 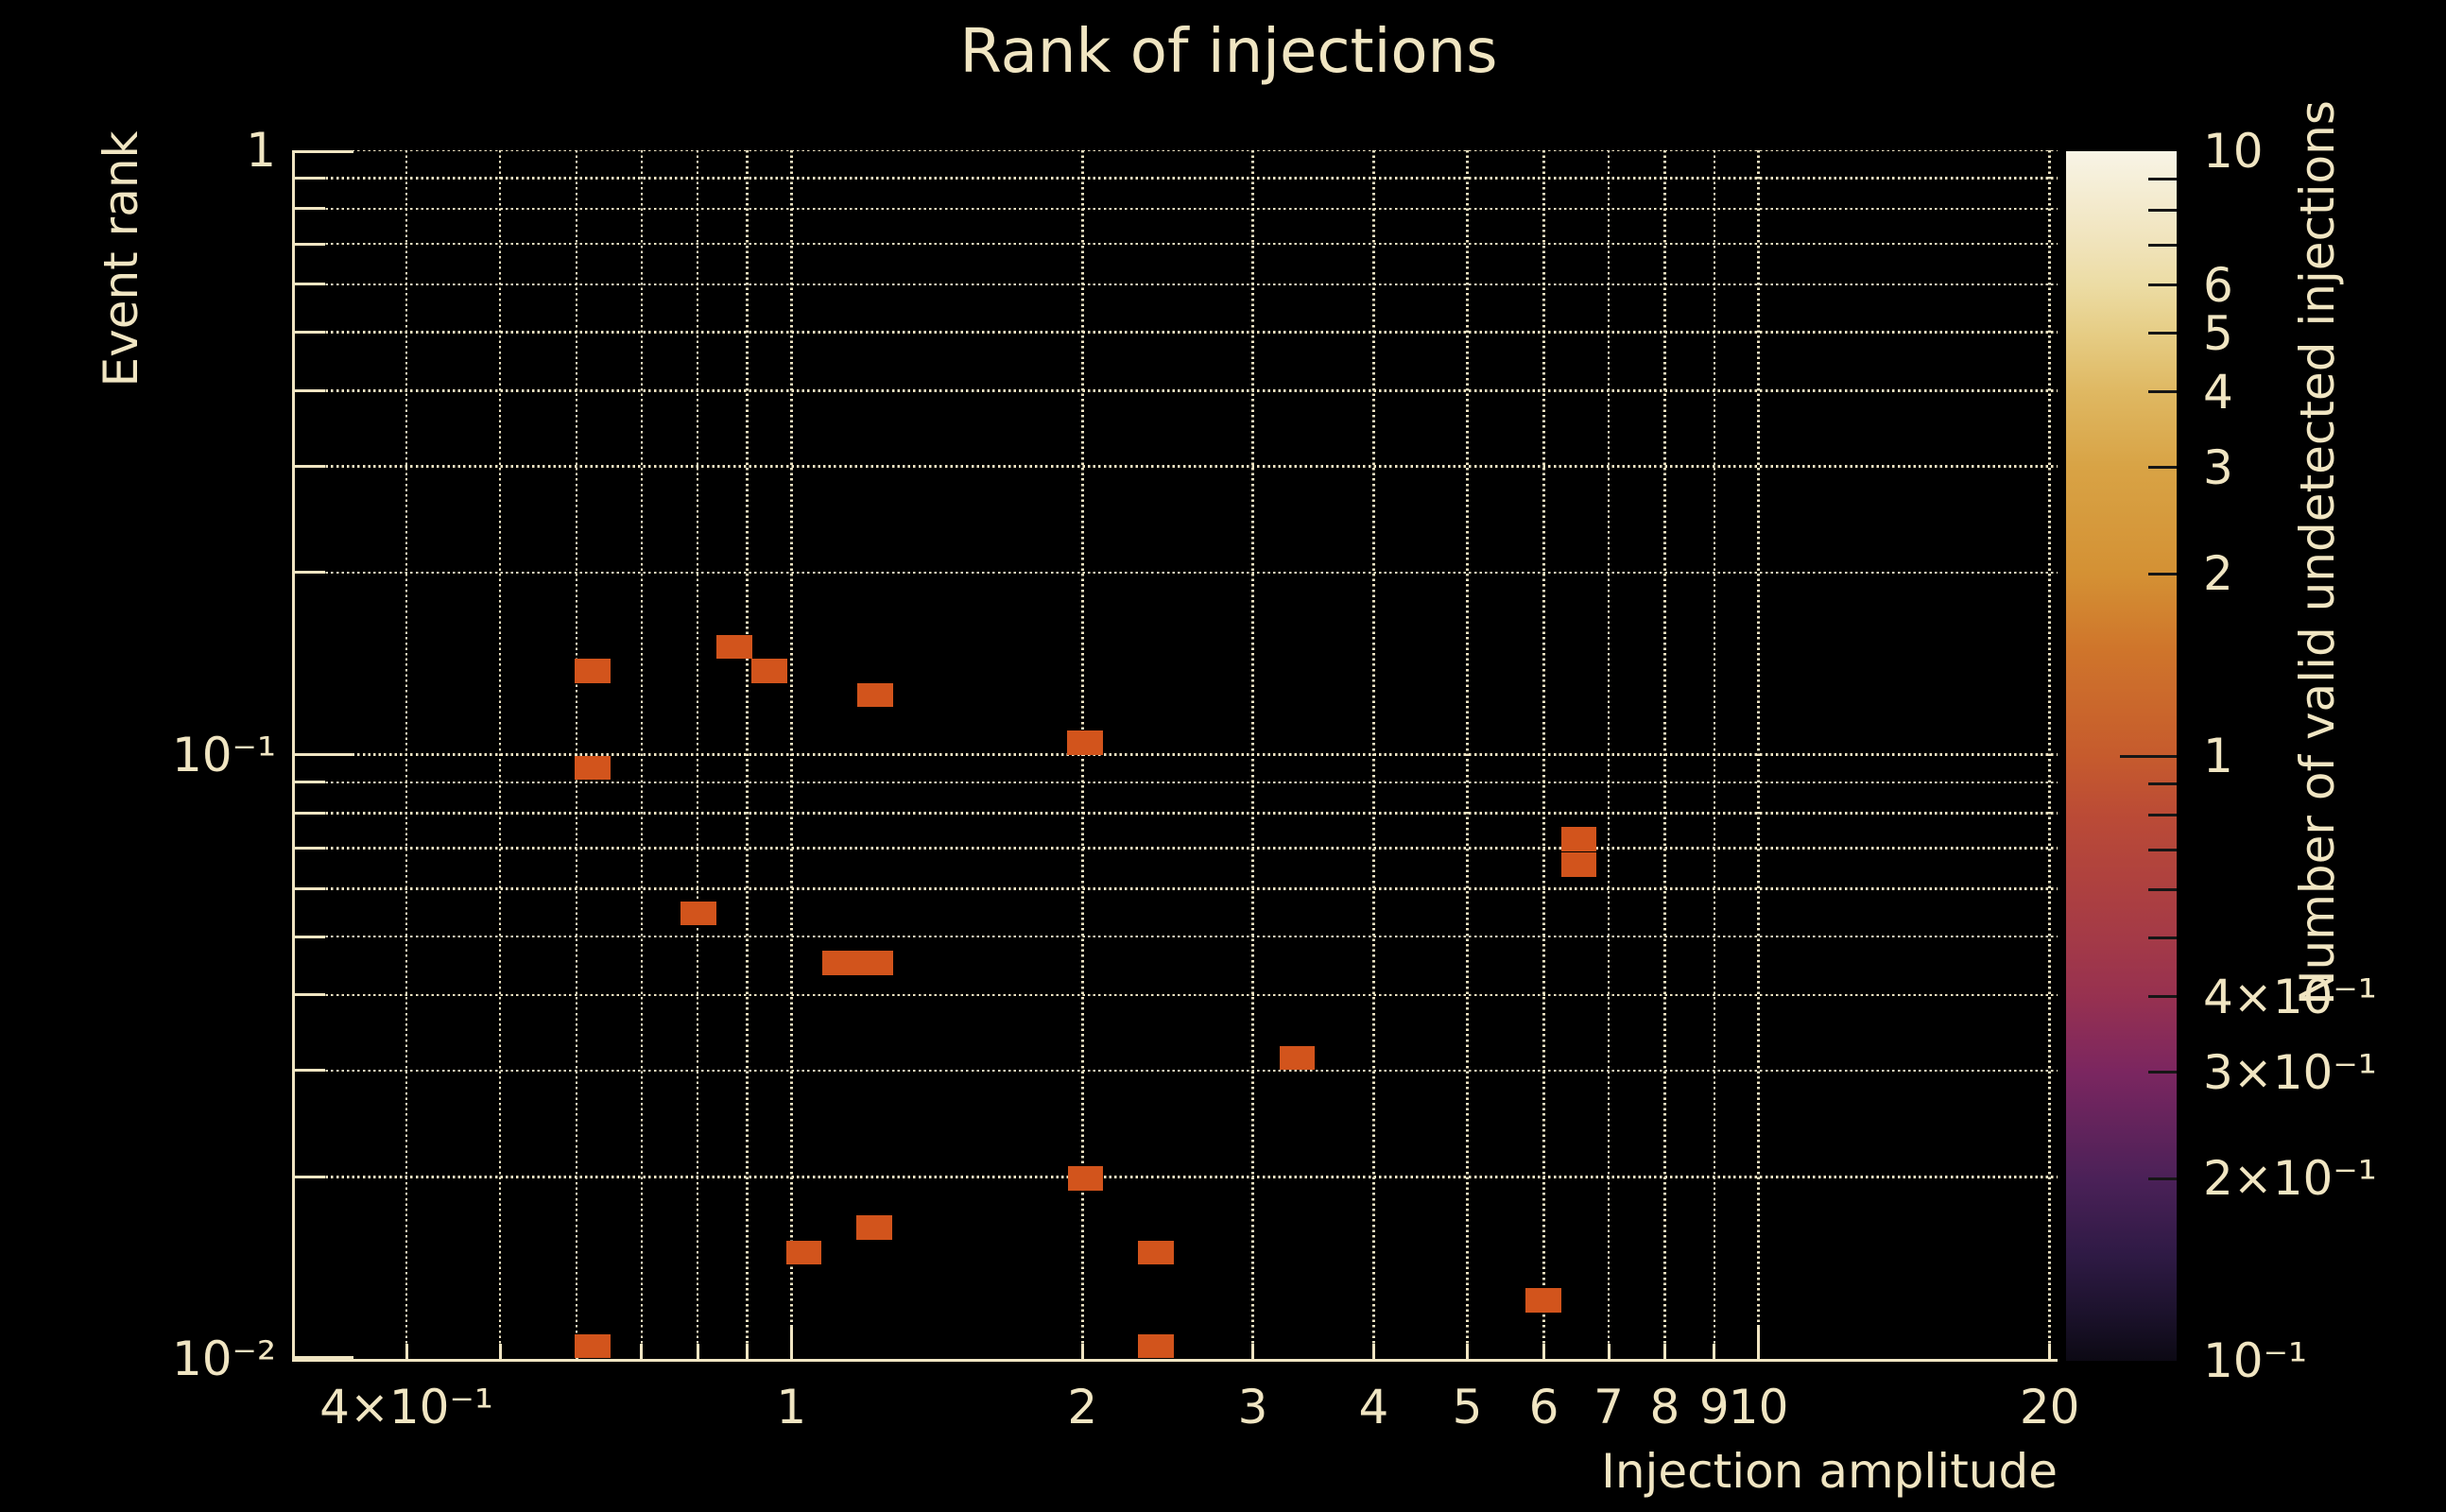 What do you see at coordinates (2290, 1179) in the screenshot?
I see `colorbar-tick-label: 2×10⁻¹` at bounding box center [2290, 1179].